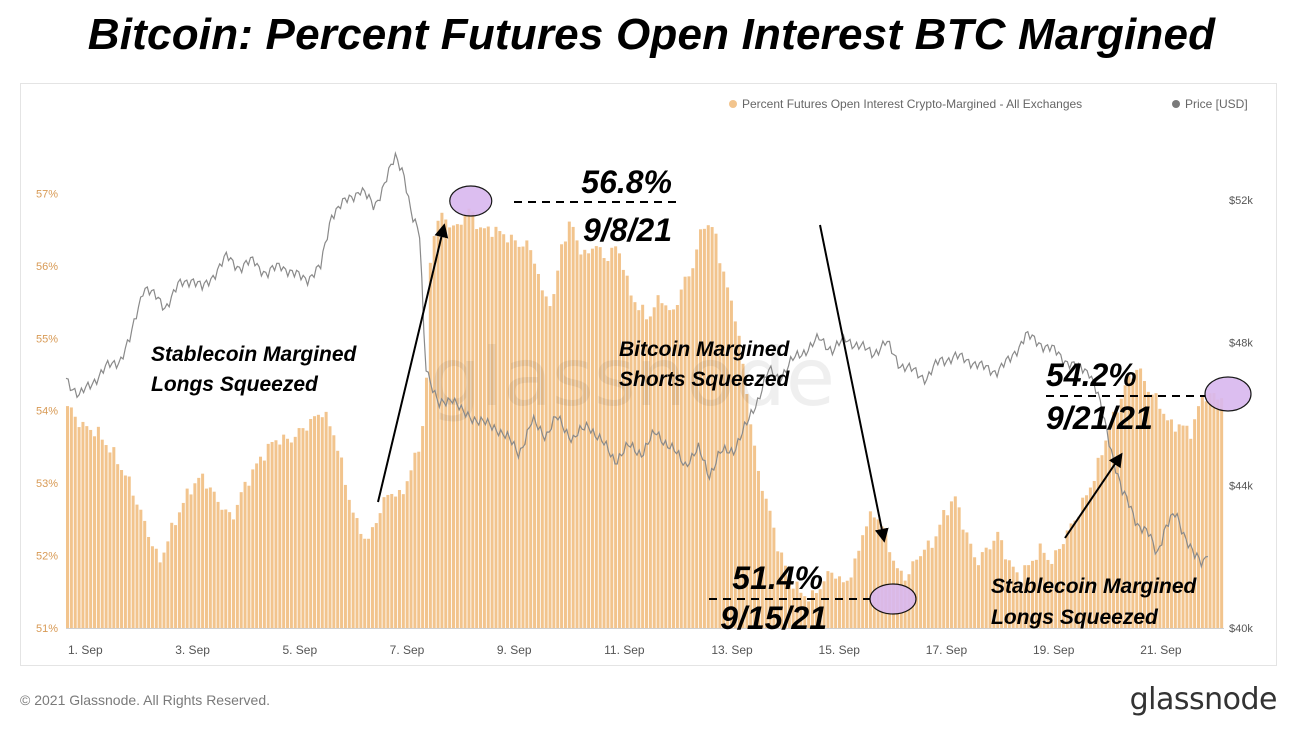 The image size is (1303, 732). Describe the element at coordinates (624, 650) in the screenshot. I see `x-tick-label: 11. Sep` at that location.